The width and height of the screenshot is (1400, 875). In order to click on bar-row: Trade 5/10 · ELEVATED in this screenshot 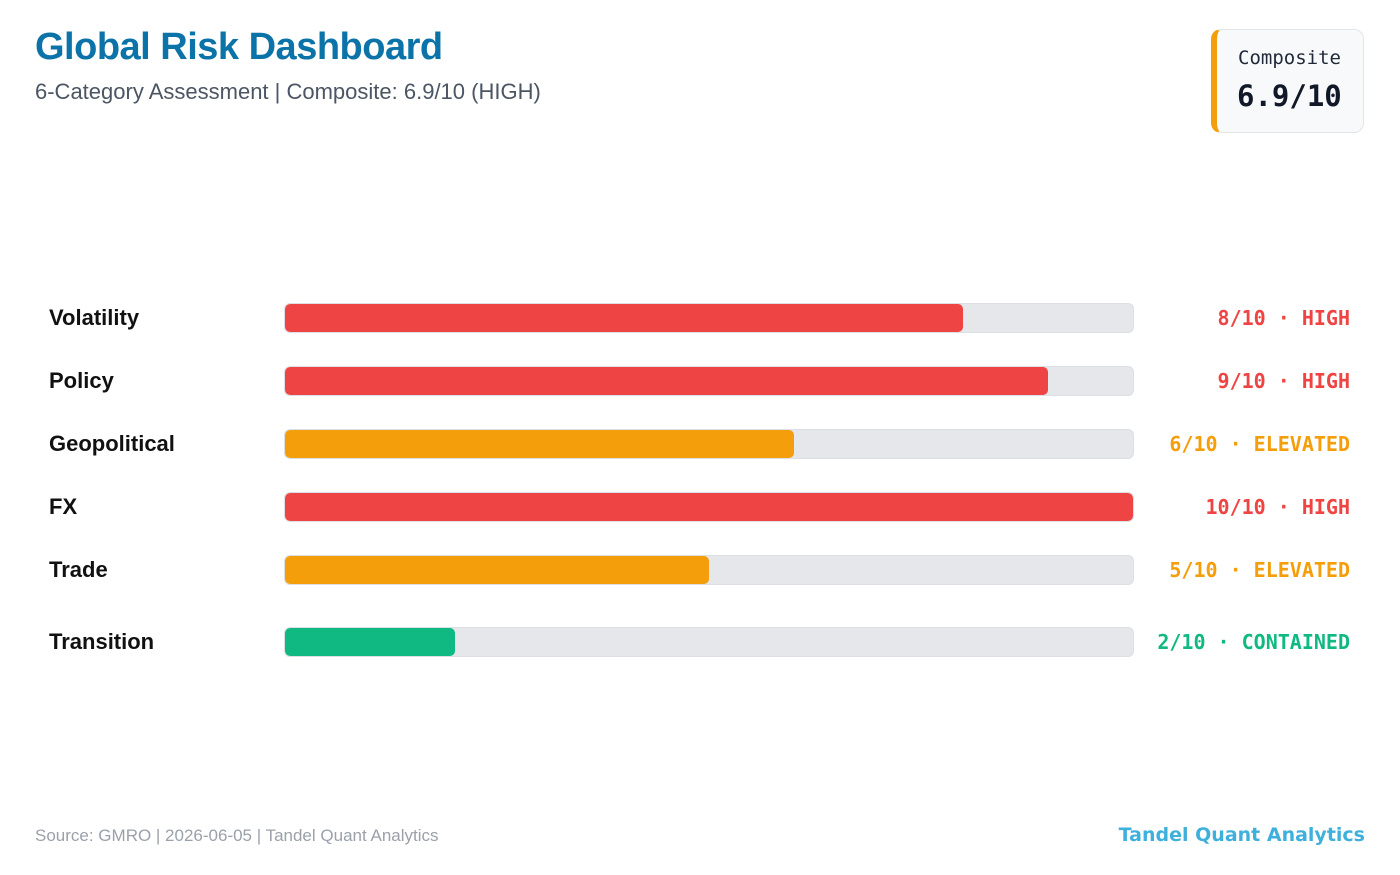, I will do `click(700, 570)`.